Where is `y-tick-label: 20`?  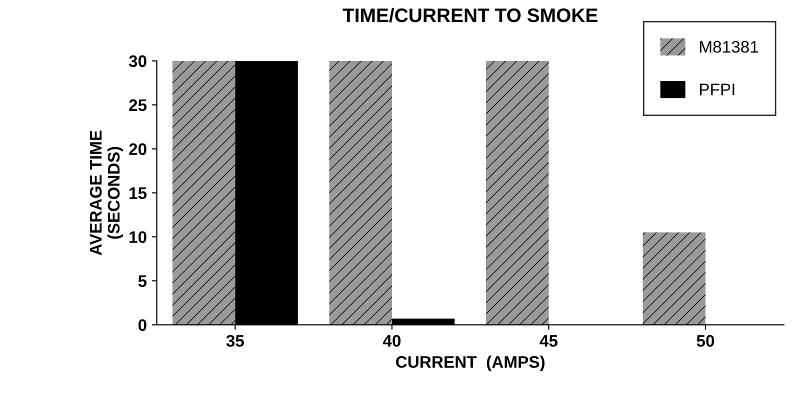 y-tick-label: 20 is located at coordinates (137, 149).